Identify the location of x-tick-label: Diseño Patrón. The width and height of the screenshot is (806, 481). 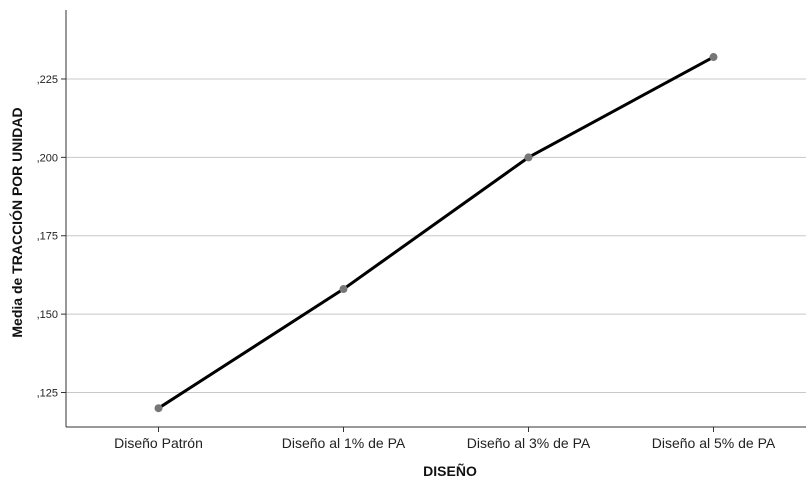
(158, 443).